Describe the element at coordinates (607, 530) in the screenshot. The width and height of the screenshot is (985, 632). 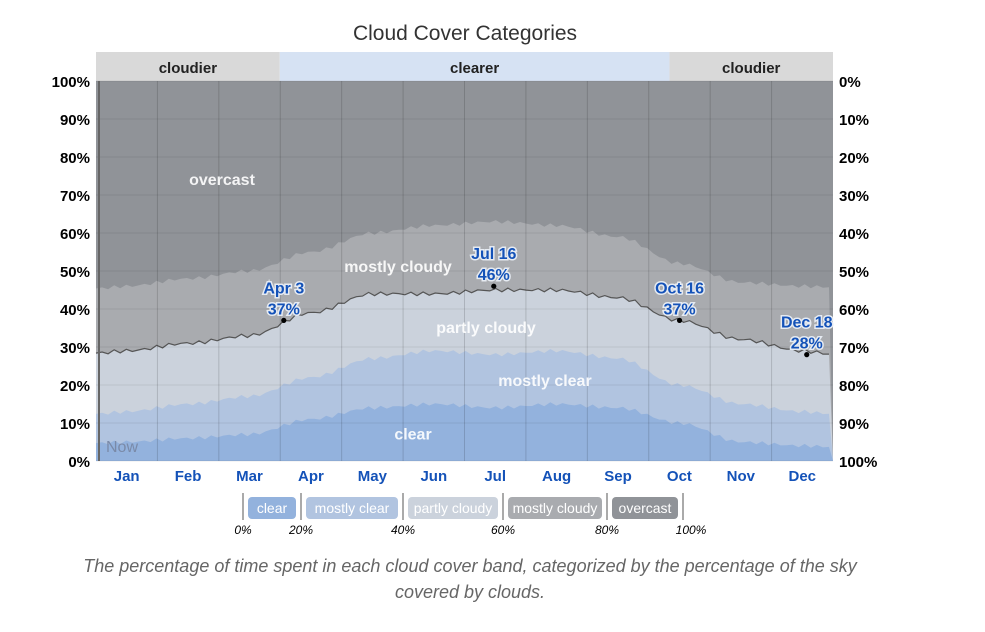
I see `legend-tick-label: 80%` at that location.